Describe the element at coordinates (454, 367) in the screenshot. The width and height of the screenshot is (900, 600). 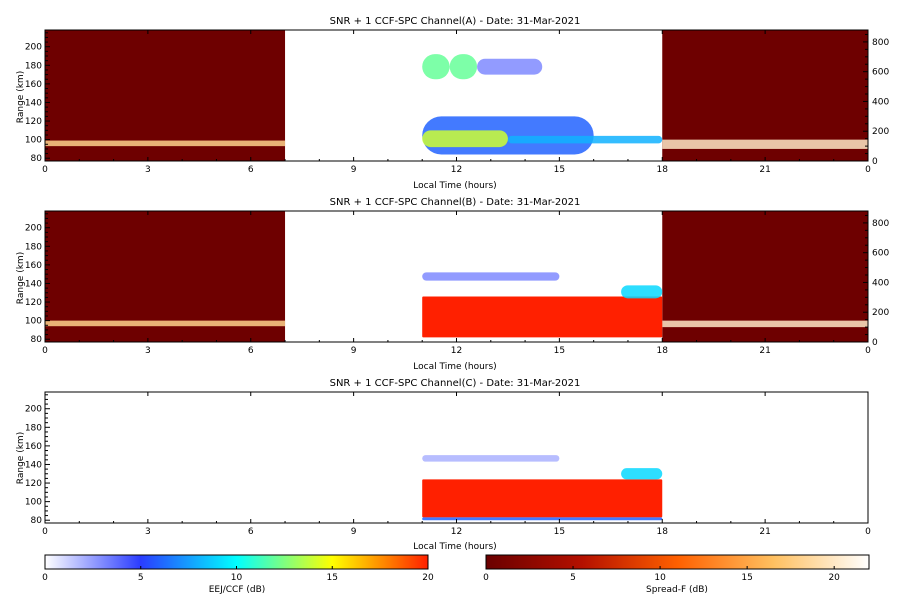
I see `panel-b-xlabel: Local Time (hours)` at that location.